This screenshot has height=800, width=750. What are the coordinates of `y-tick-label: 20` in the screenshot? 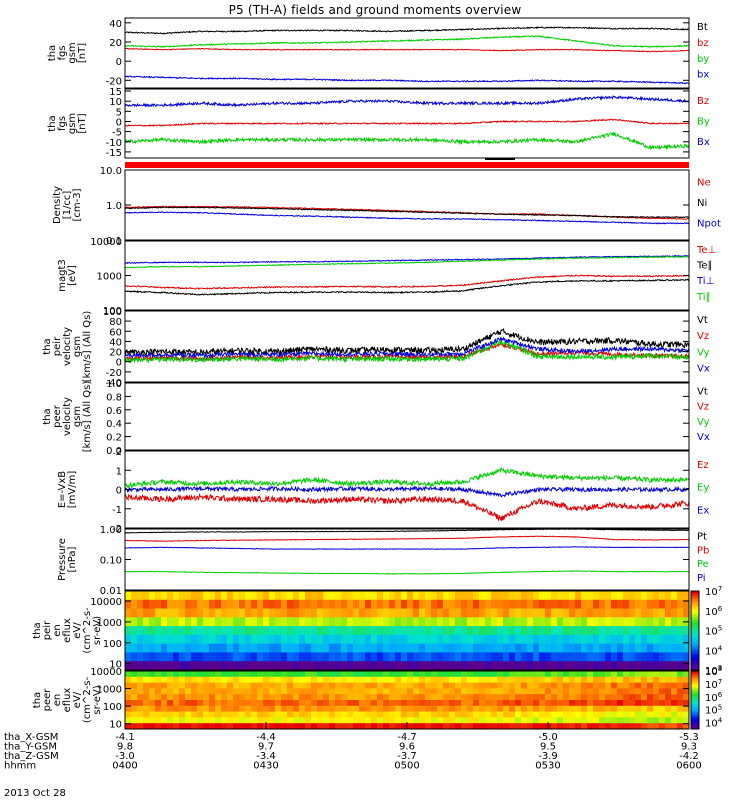 It's located at (115, 43).